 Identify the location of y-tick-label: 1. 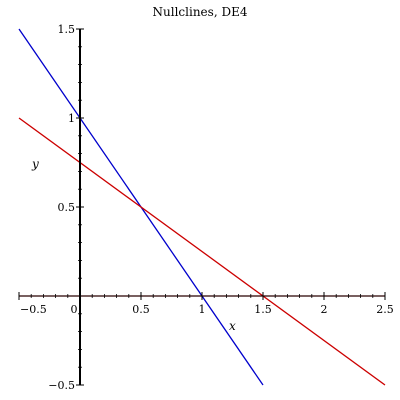
(71, 118).